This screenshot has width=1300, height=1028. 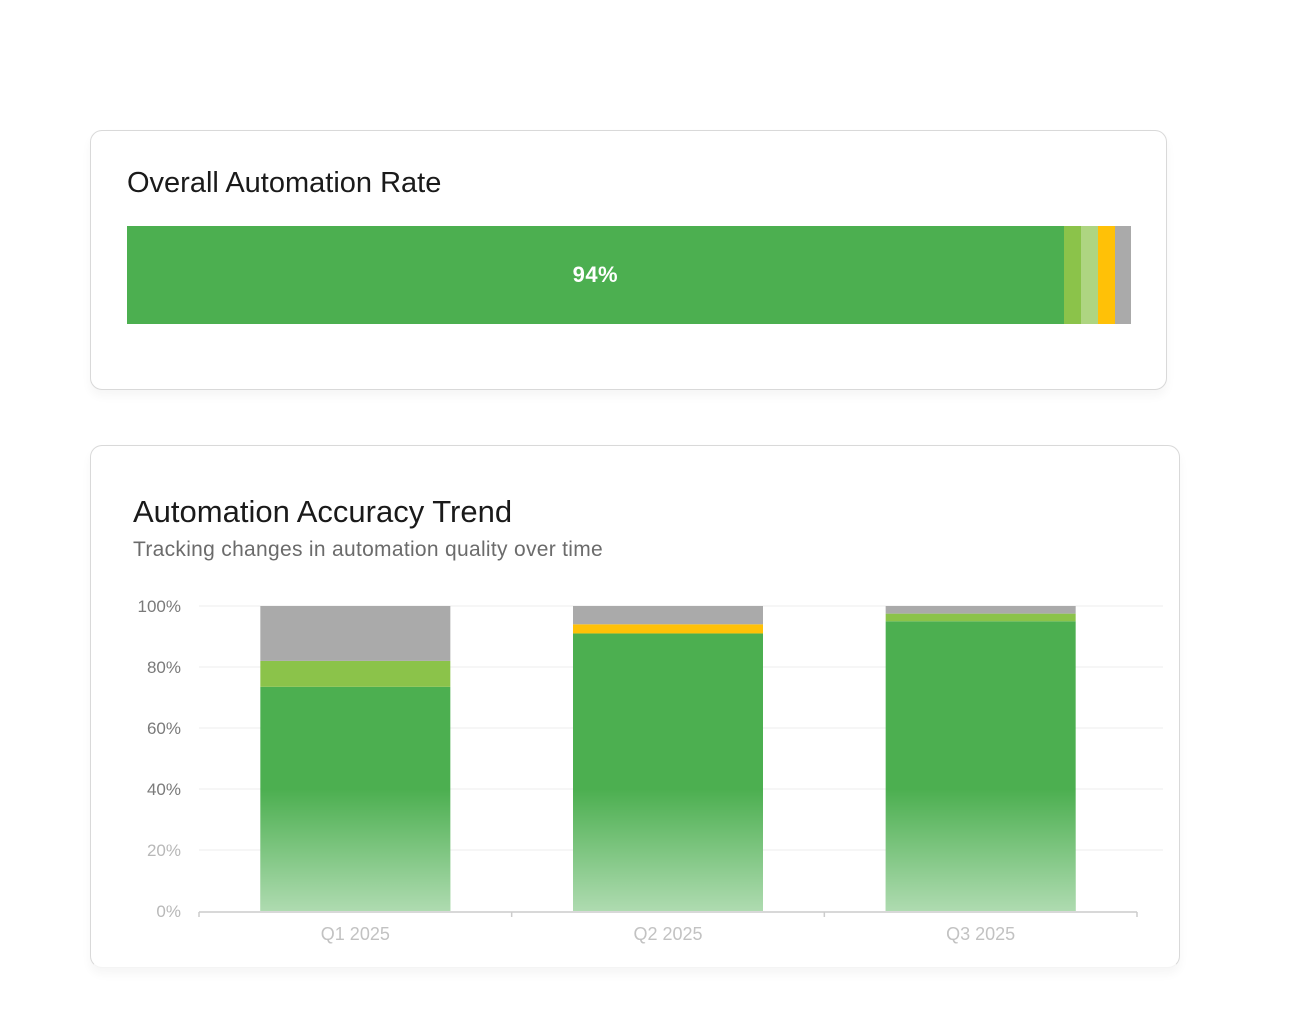 I want to click on bar-manual-review, so click(x=668, y=629).